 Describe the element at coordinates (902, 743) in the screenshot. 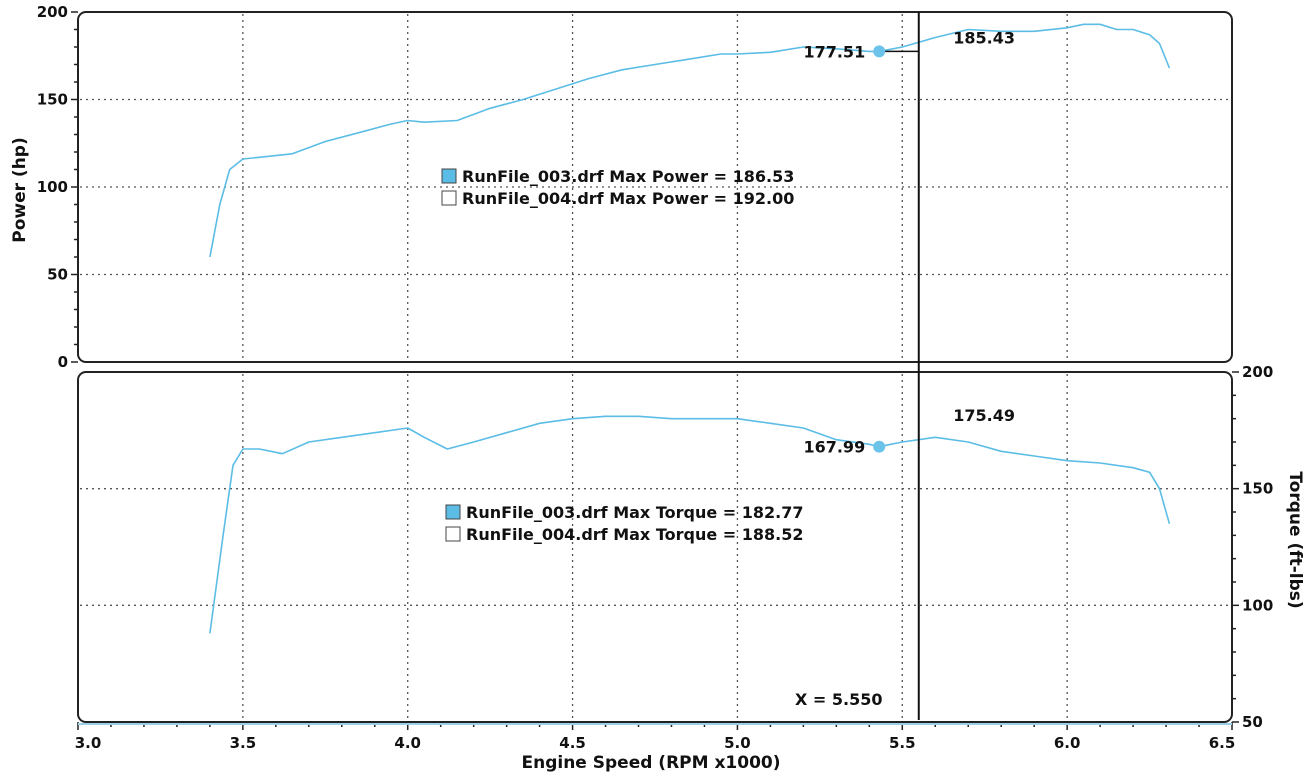

I see `x-tick-label: 5.5` at that location.